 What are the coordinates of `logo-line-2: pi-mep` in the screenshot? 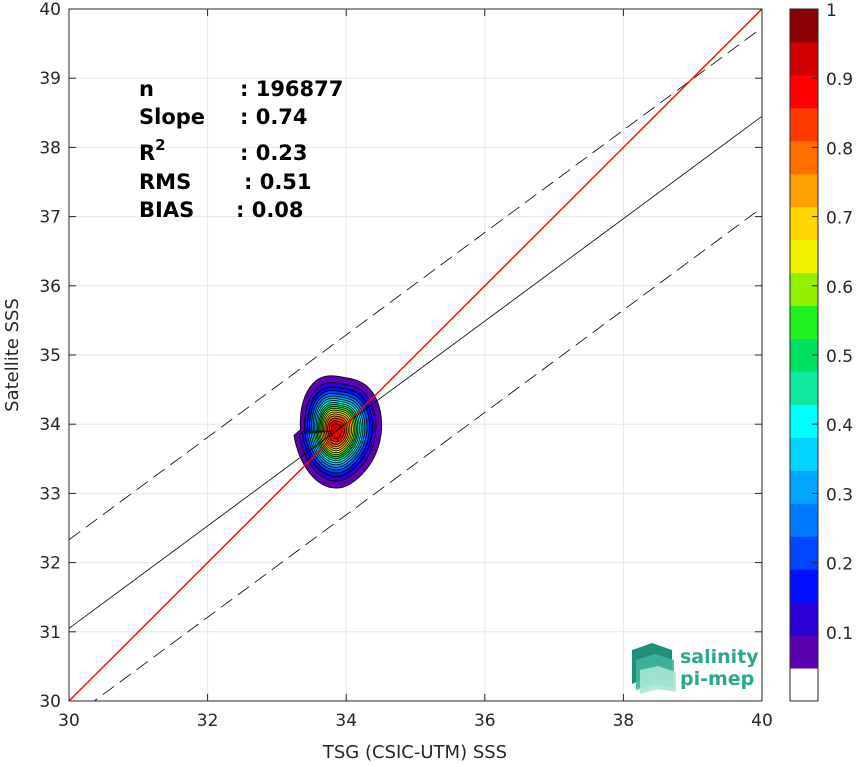 It's located at (717, 679).